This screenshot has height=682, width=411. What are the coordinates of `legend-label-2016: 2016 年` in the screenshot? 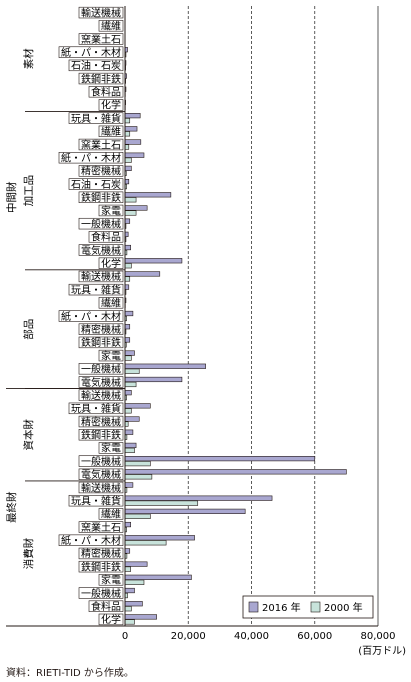 It's located at (281, 607).